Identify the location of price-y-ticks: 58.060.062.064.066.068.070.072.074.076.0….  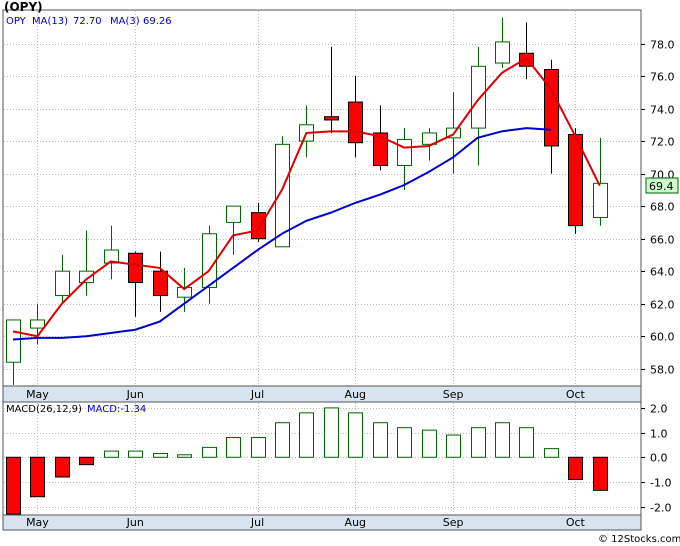
(658, 208).